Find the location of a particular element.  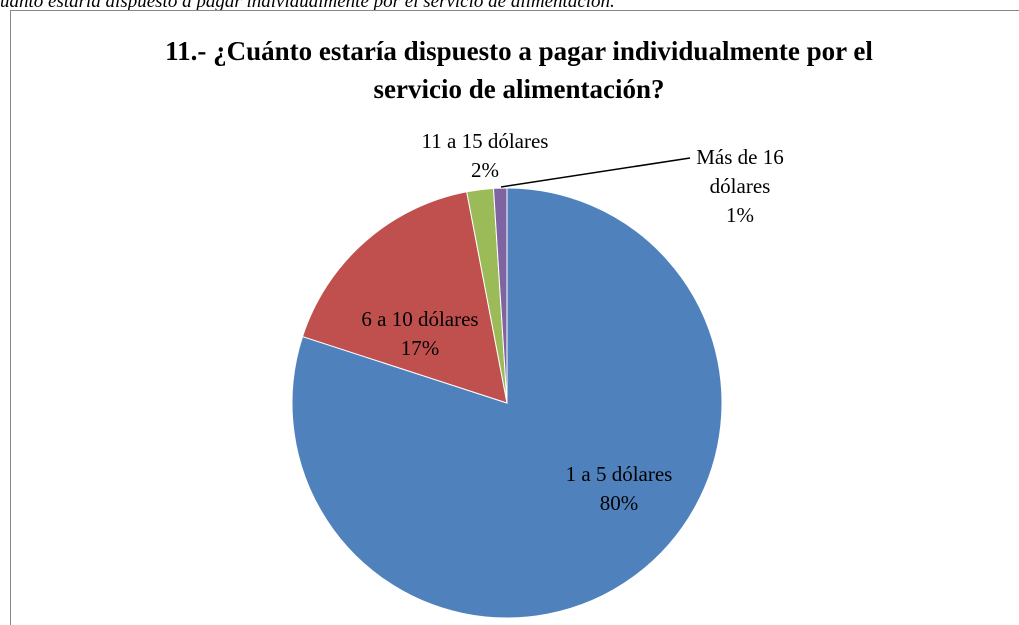

slice-label: 11 a 15 dólares is located at coordinates (485, 141).